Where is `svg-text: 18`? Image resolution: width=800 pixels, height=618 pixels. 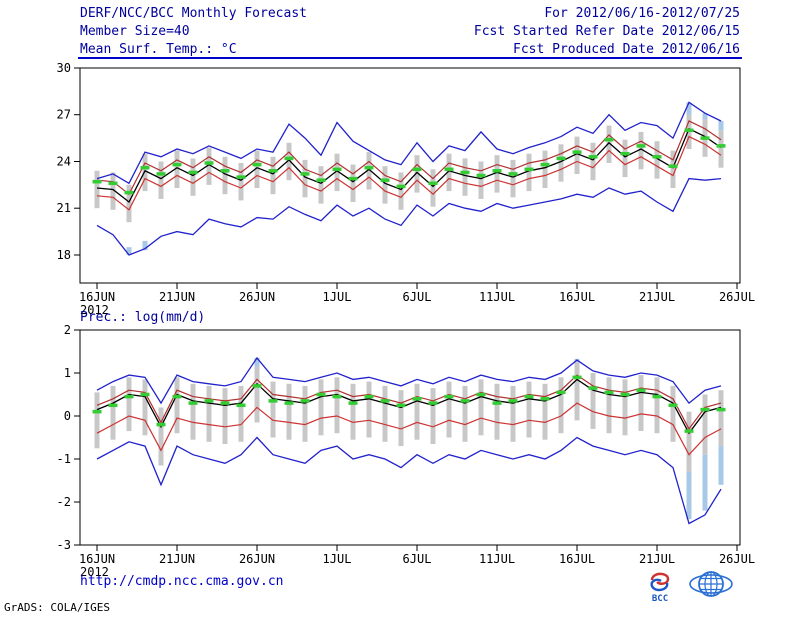
svg-text: 18 is located at coordinates (64, 255).